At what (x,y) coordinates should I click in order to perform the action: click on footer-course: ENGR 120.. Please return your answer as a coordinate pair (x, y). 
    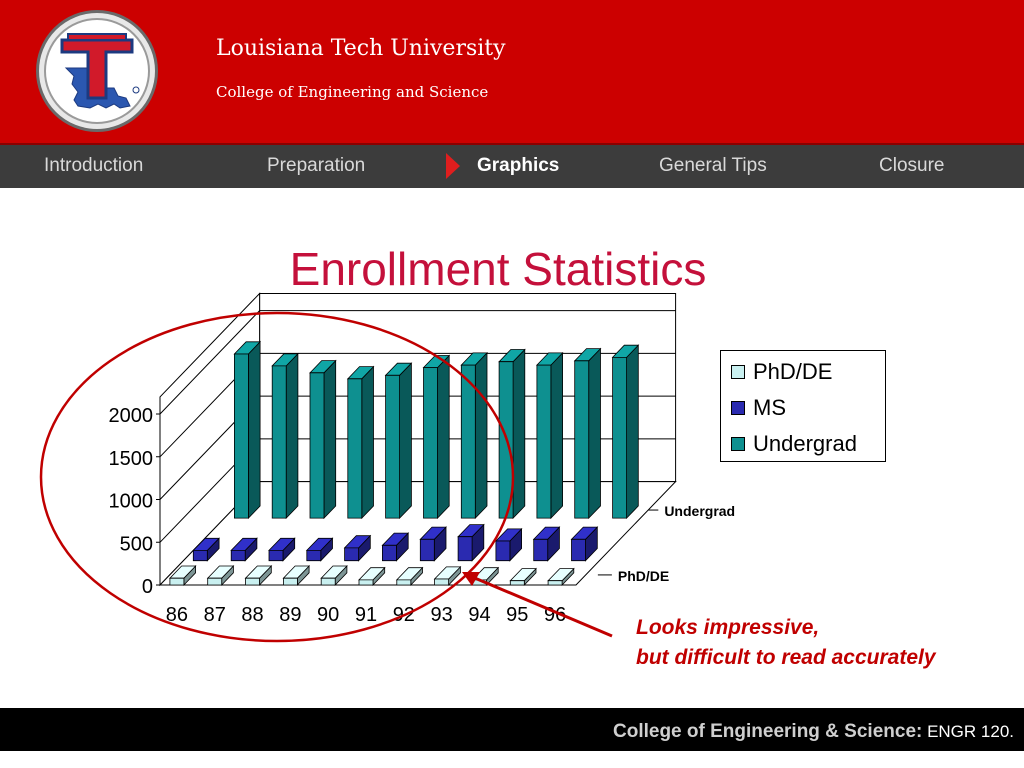
    Looking at the image, I should click on (968, 731).